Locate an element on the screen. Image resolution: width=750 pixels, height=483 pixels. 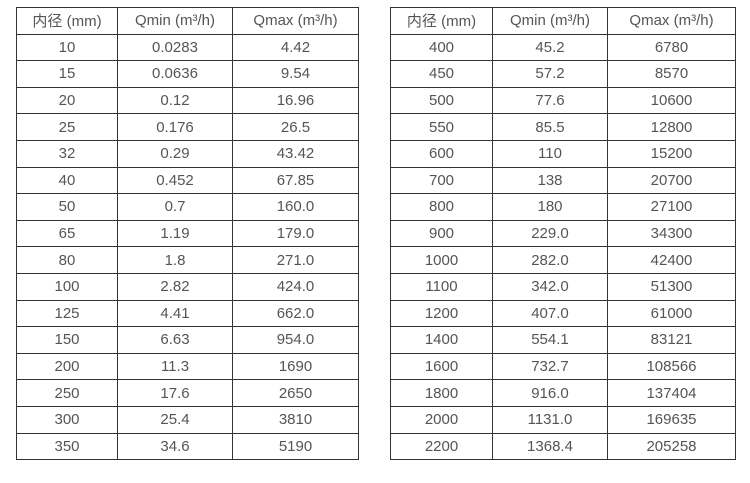
cell-qmin: 229.0 is located at coordinates (550, 233).